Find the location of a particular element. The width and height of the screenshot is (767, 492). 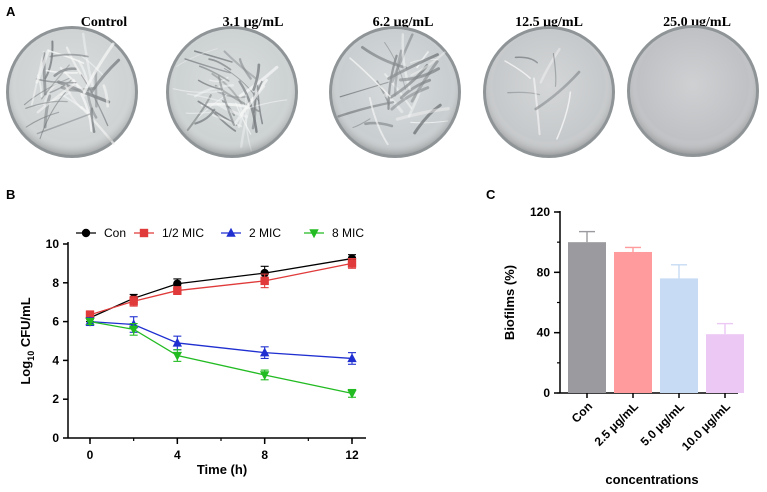

x-tick-label: 0 is located at coordinates (90, 455).